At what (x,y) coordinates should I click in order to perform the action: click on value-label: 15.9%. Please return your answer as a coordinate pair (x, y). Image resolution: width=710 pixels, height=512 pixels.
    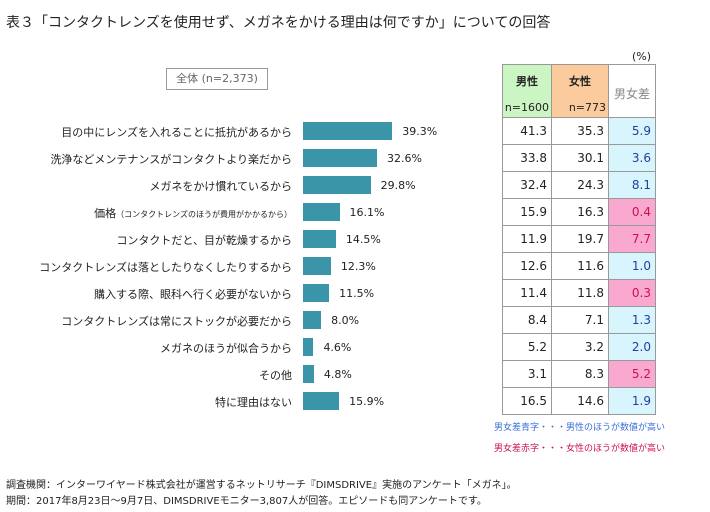
    Looking at the image, I should click on (367, 401).